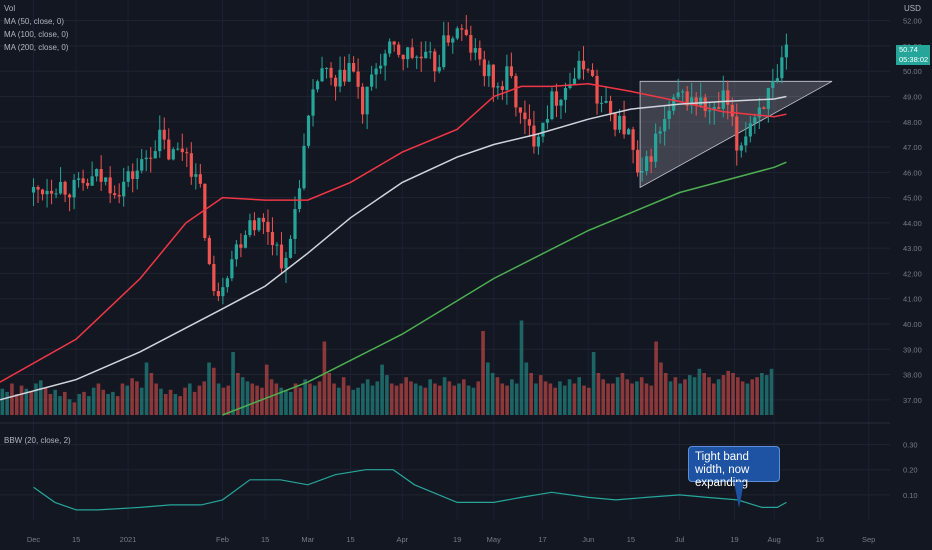  Describe the element at coordinates (34, 21) in the screenshot. I see `legend-ma50: MA (50, close, 0)` at that location.